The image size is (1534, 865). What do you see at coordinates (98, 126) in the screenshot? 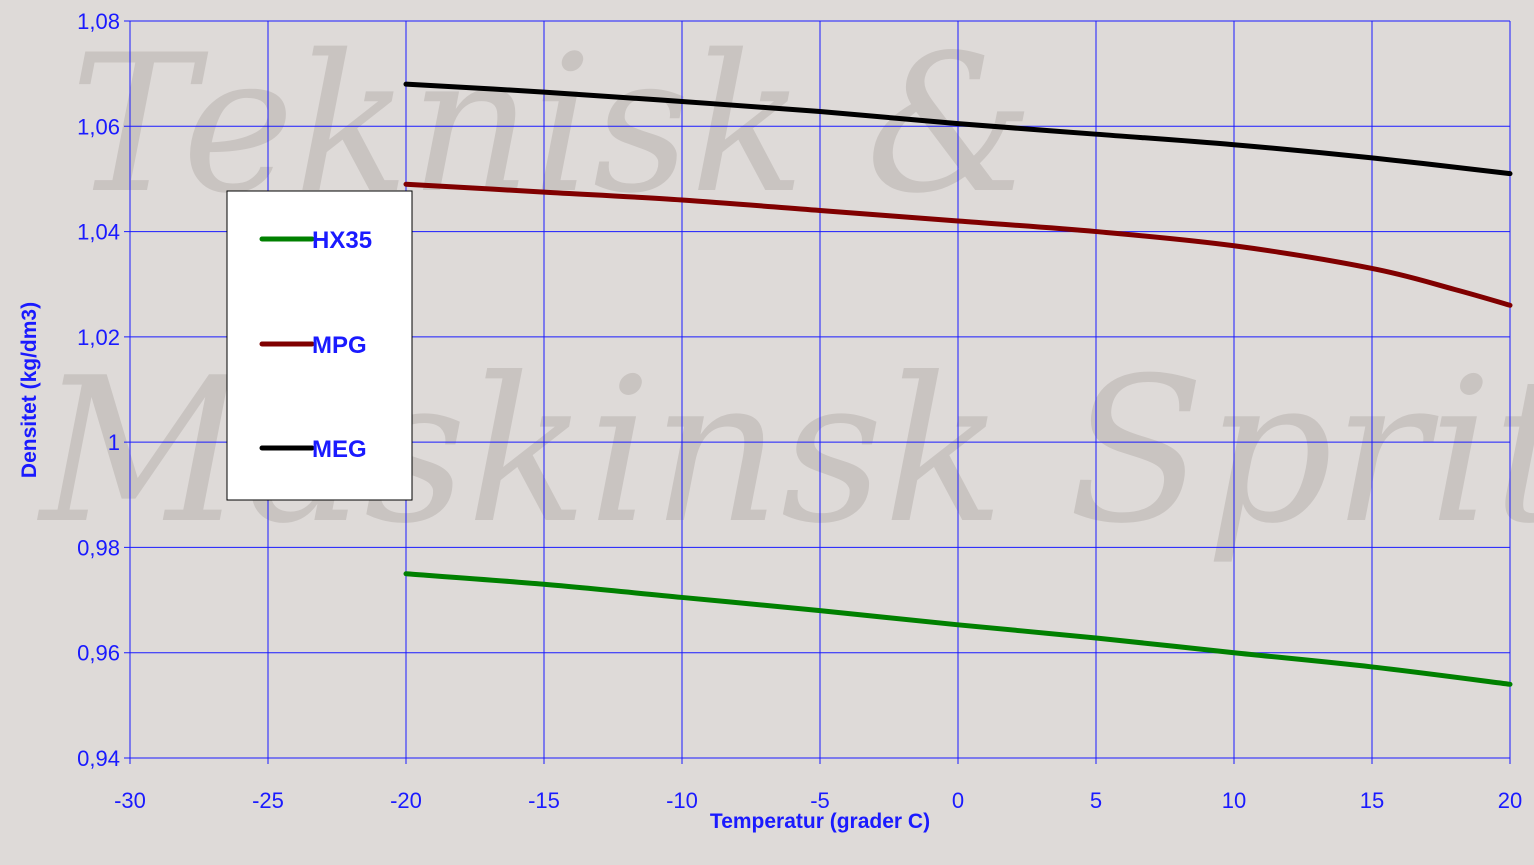
I see `y-tick-label: 1,06` at bounding box center [98, 126].